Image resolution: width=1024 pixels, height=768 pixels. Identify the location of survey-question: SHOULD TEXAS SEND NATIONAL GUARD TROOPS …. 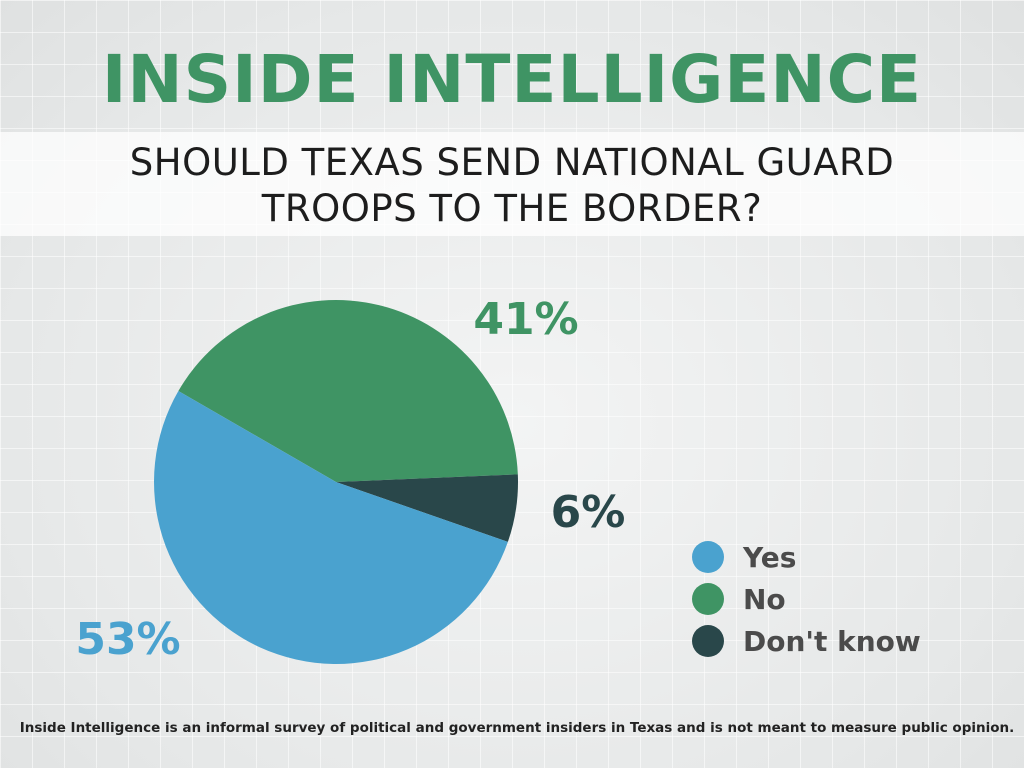
(512, 186).